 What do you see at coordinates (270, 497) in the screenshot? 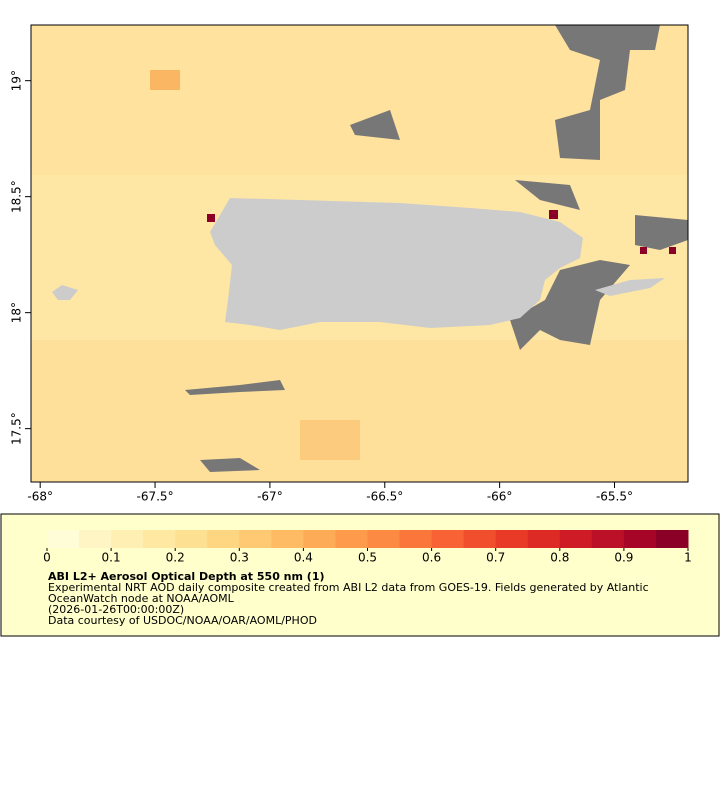
I see `x-tick-label: -67°` at bounding box center [270, 497].